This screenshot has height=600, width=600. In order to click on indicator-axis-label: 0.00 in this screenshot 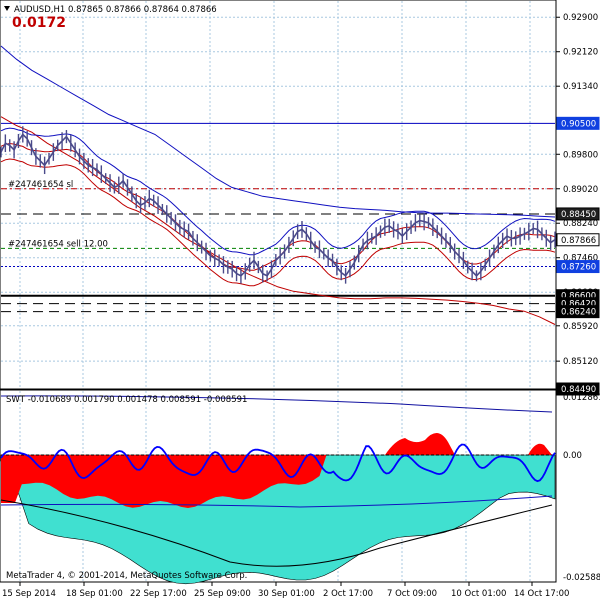, I will do `click(572, 456)`.